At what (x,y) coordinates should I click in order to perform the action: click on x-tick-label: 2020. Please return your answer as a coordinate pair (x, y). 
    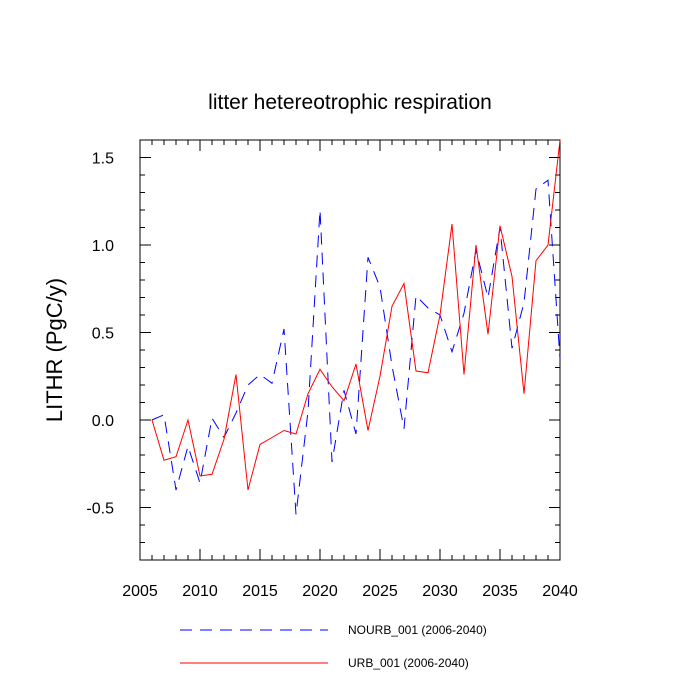
    Looking at the image, I should click on (320, 591).